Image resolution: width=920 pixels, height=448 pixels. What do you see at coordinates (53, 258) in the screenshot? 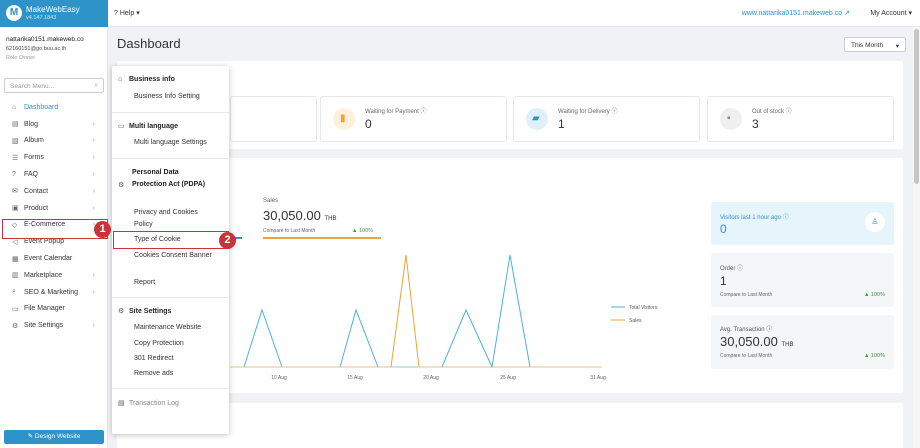
I see `sidebar-item-event-calendar: ▦ Event Calendar` at bounding box center [53, 258].